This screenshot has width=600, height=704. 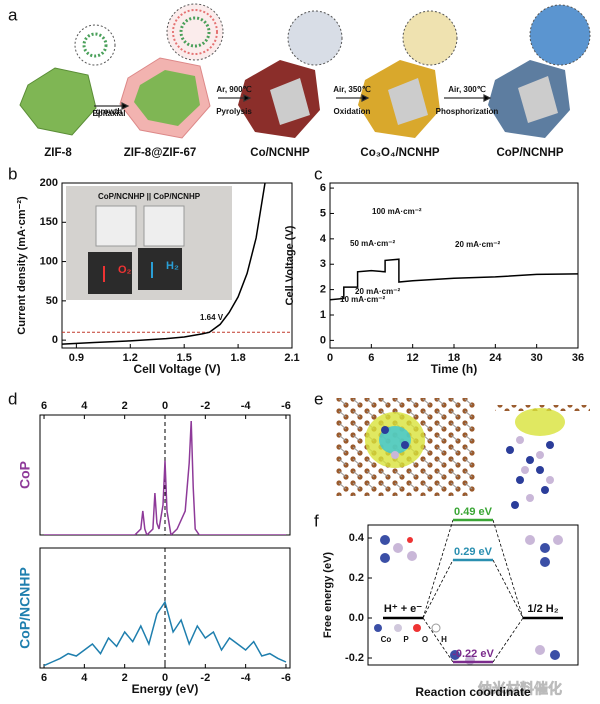 I want to click on x-tick-label: 36, so click(x=578, y=358).